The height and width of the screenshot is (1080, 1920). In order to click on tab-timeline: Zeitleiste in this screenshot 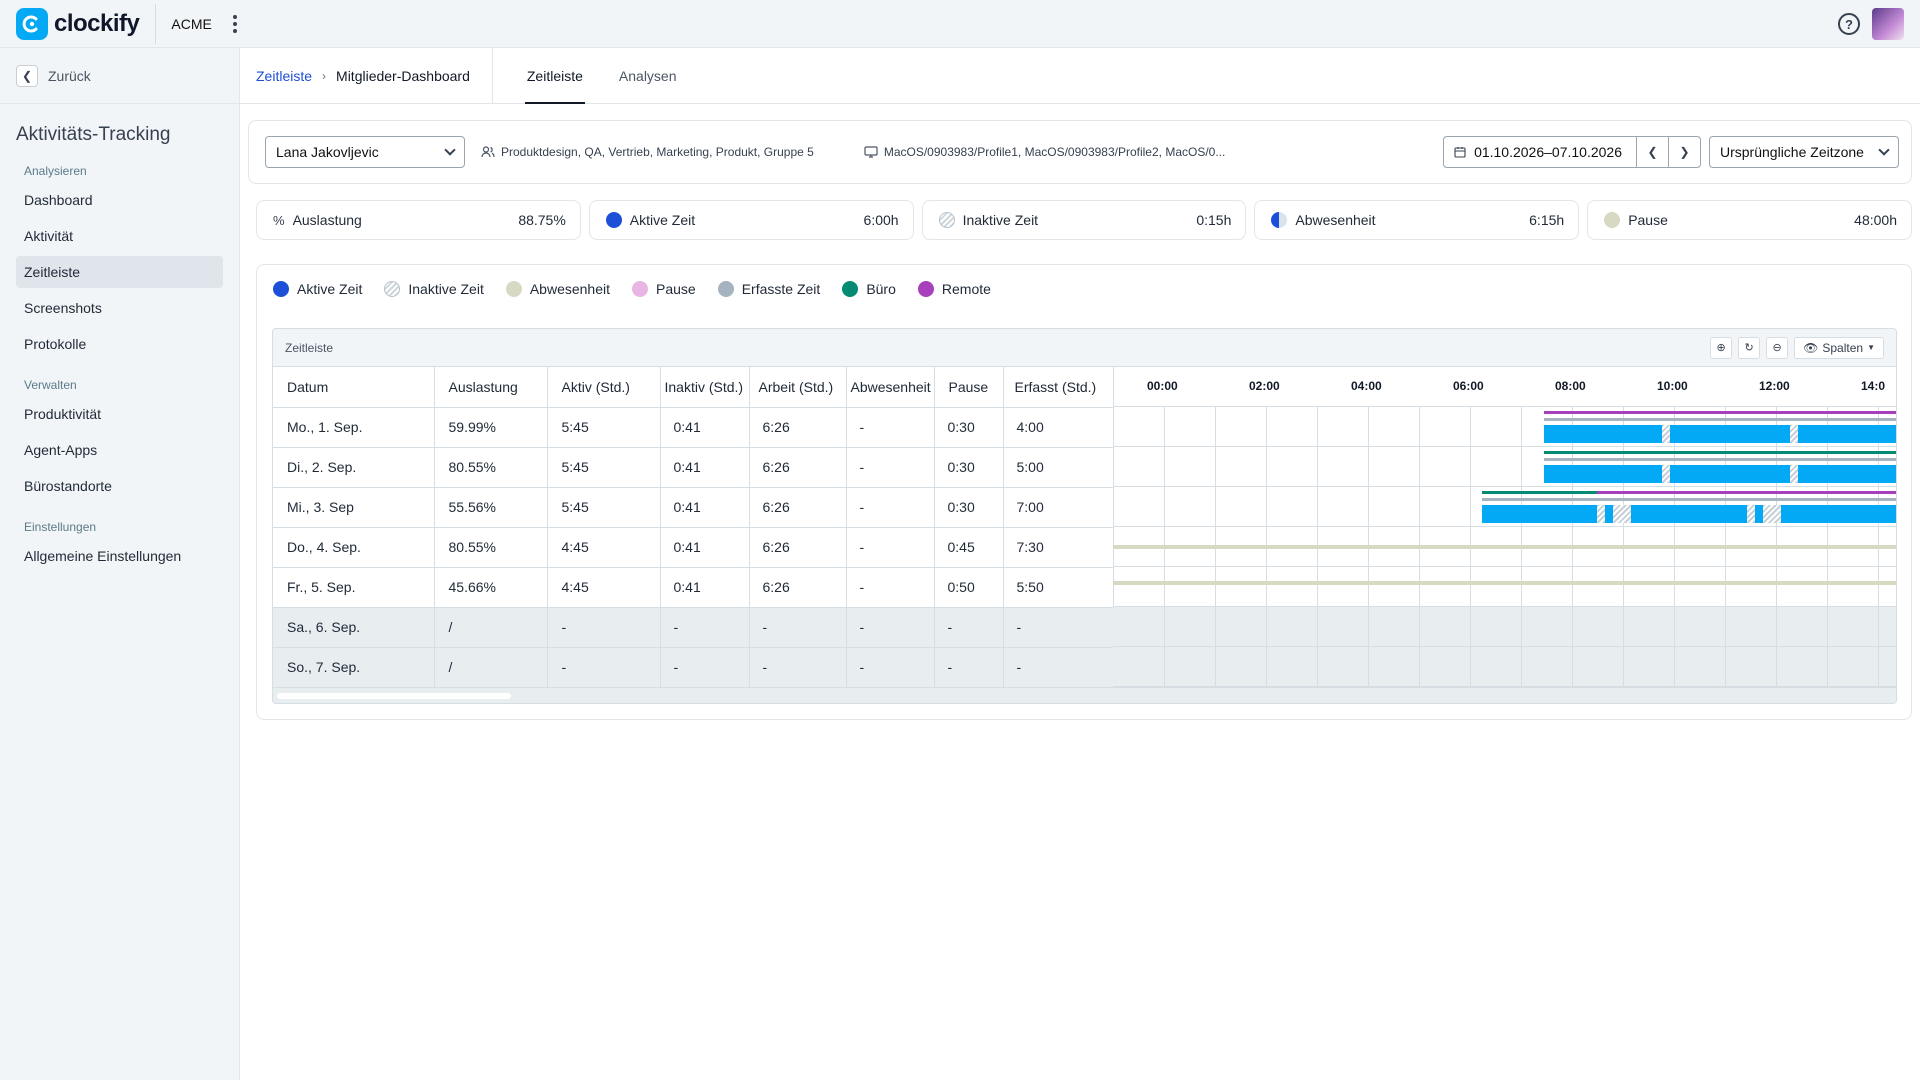, I will do `click(555, 76)`.